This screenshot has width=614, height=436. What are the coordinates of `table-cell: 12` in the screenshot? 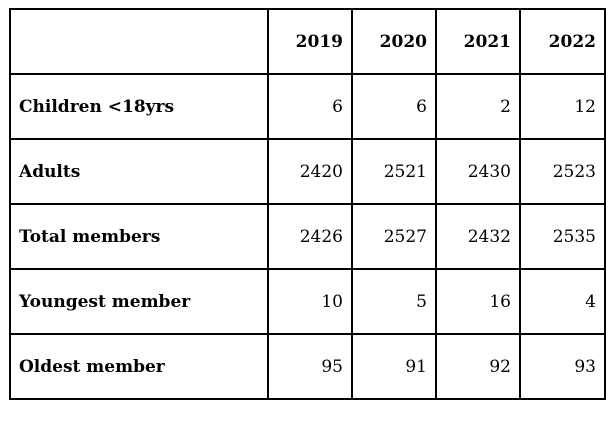 It's located at (562, 106).